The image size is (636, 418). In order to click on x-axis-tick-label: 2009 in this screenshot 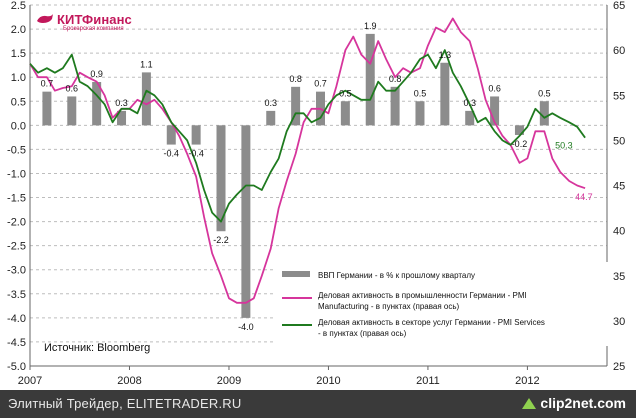, I will do `click(229, 381)`.